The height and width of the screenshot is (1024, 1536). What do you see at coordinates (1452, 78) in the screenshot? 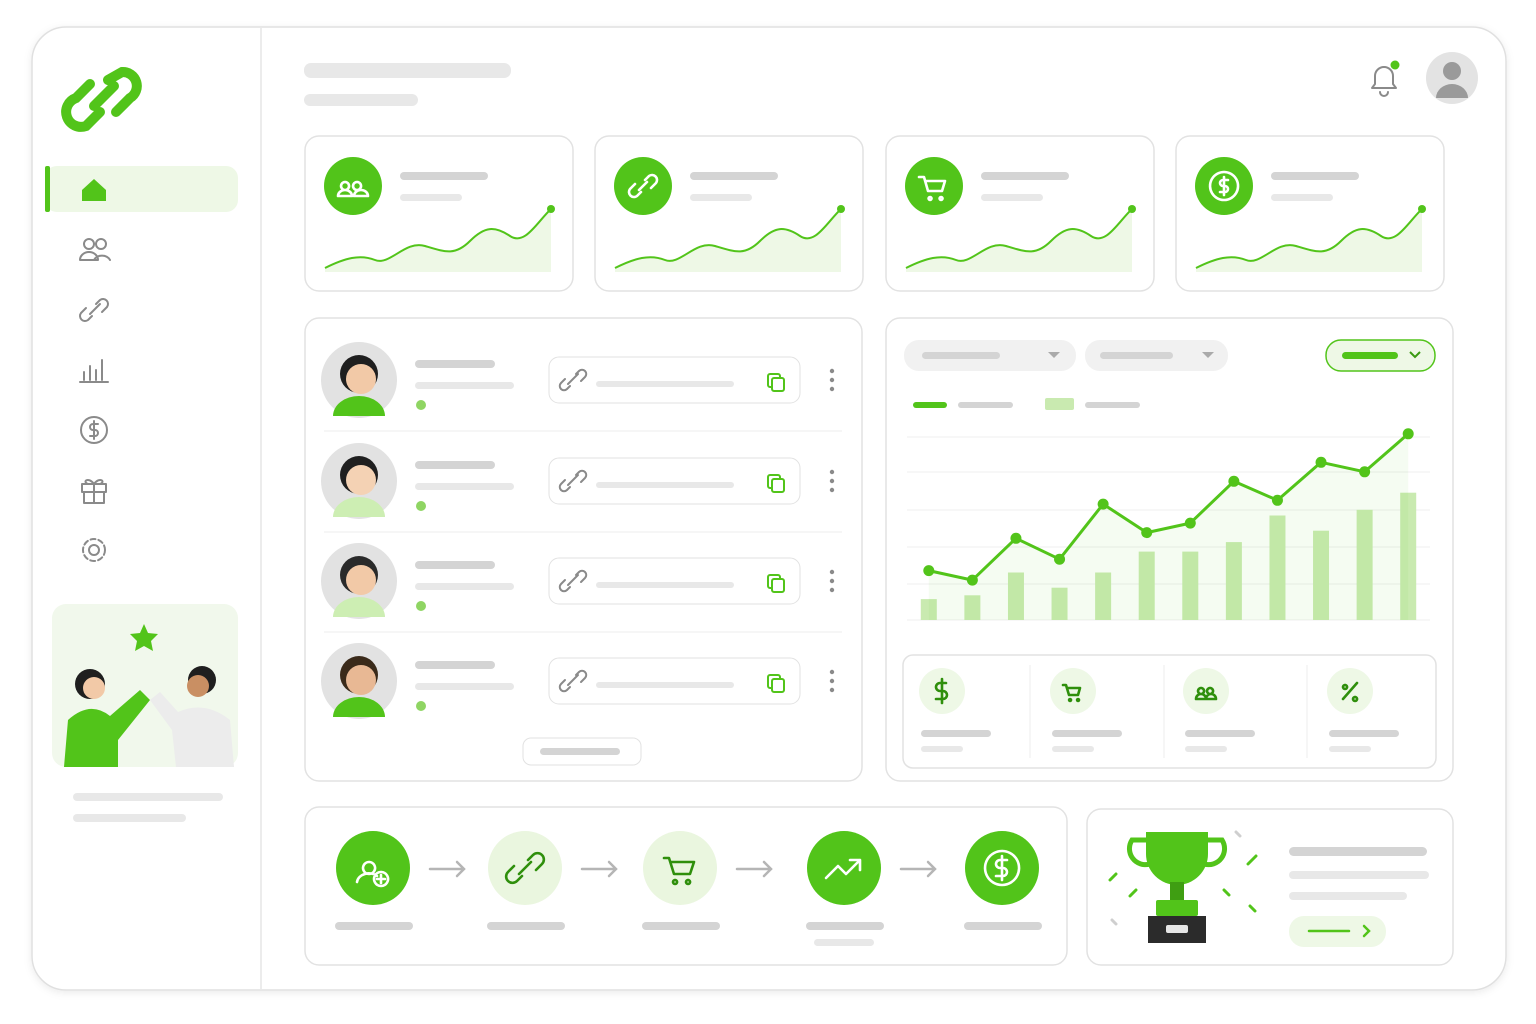
I see `user-avatar` at bounding box center [1452, 78].